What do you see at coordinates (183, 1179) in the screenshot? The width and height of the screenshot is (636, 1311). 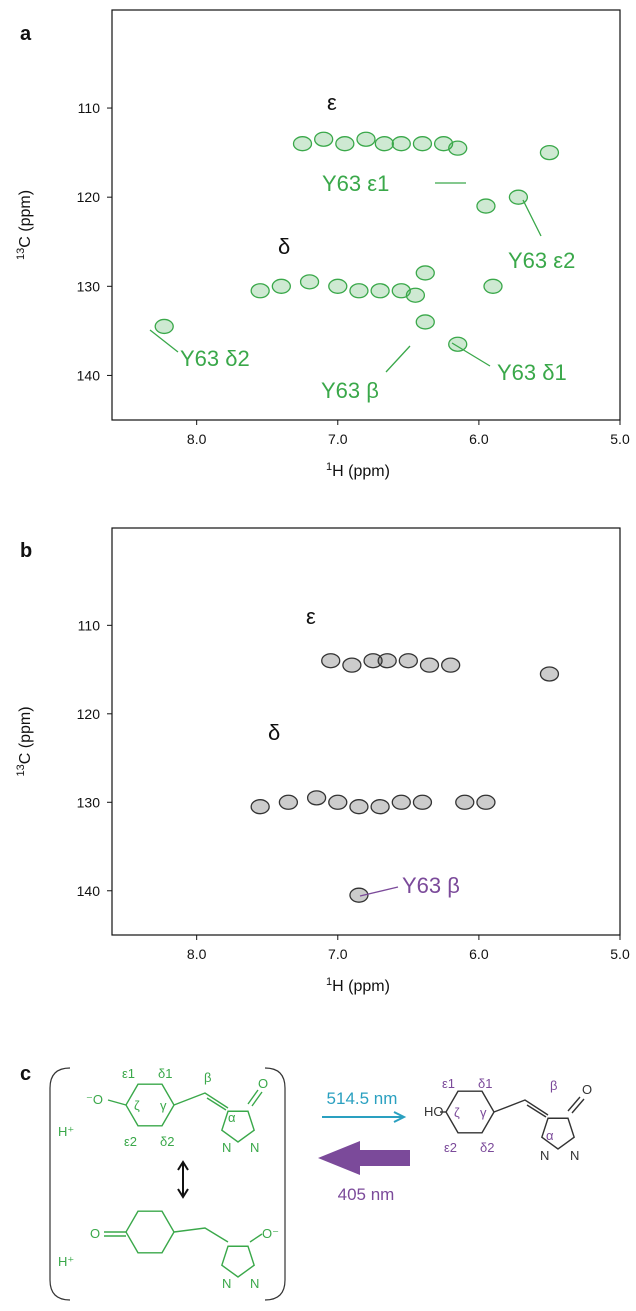 I see `resonance-arrow` at bounding box center [183, 1179].